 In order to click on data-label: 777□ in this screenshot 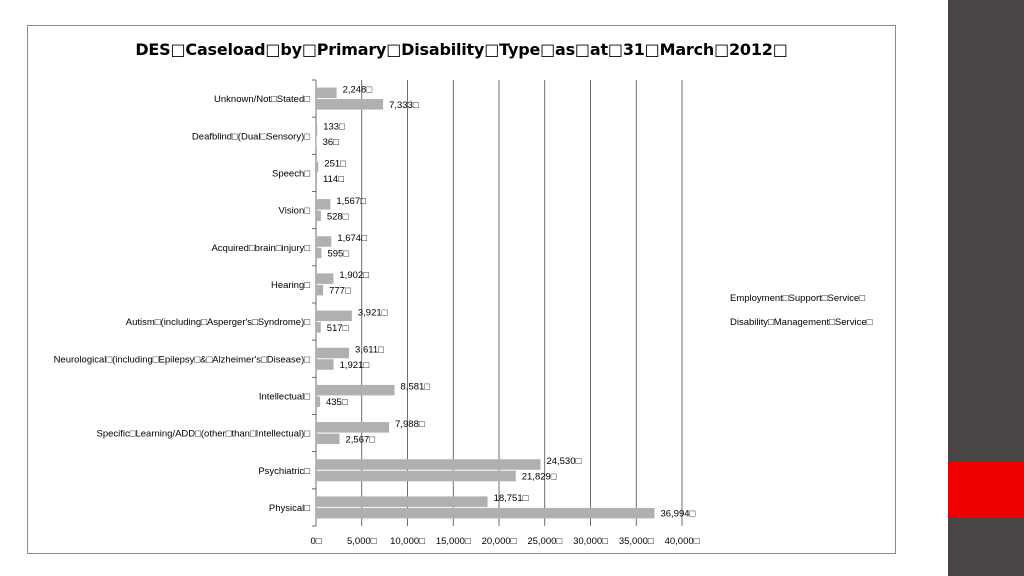, I will do `click(340, 291)`.